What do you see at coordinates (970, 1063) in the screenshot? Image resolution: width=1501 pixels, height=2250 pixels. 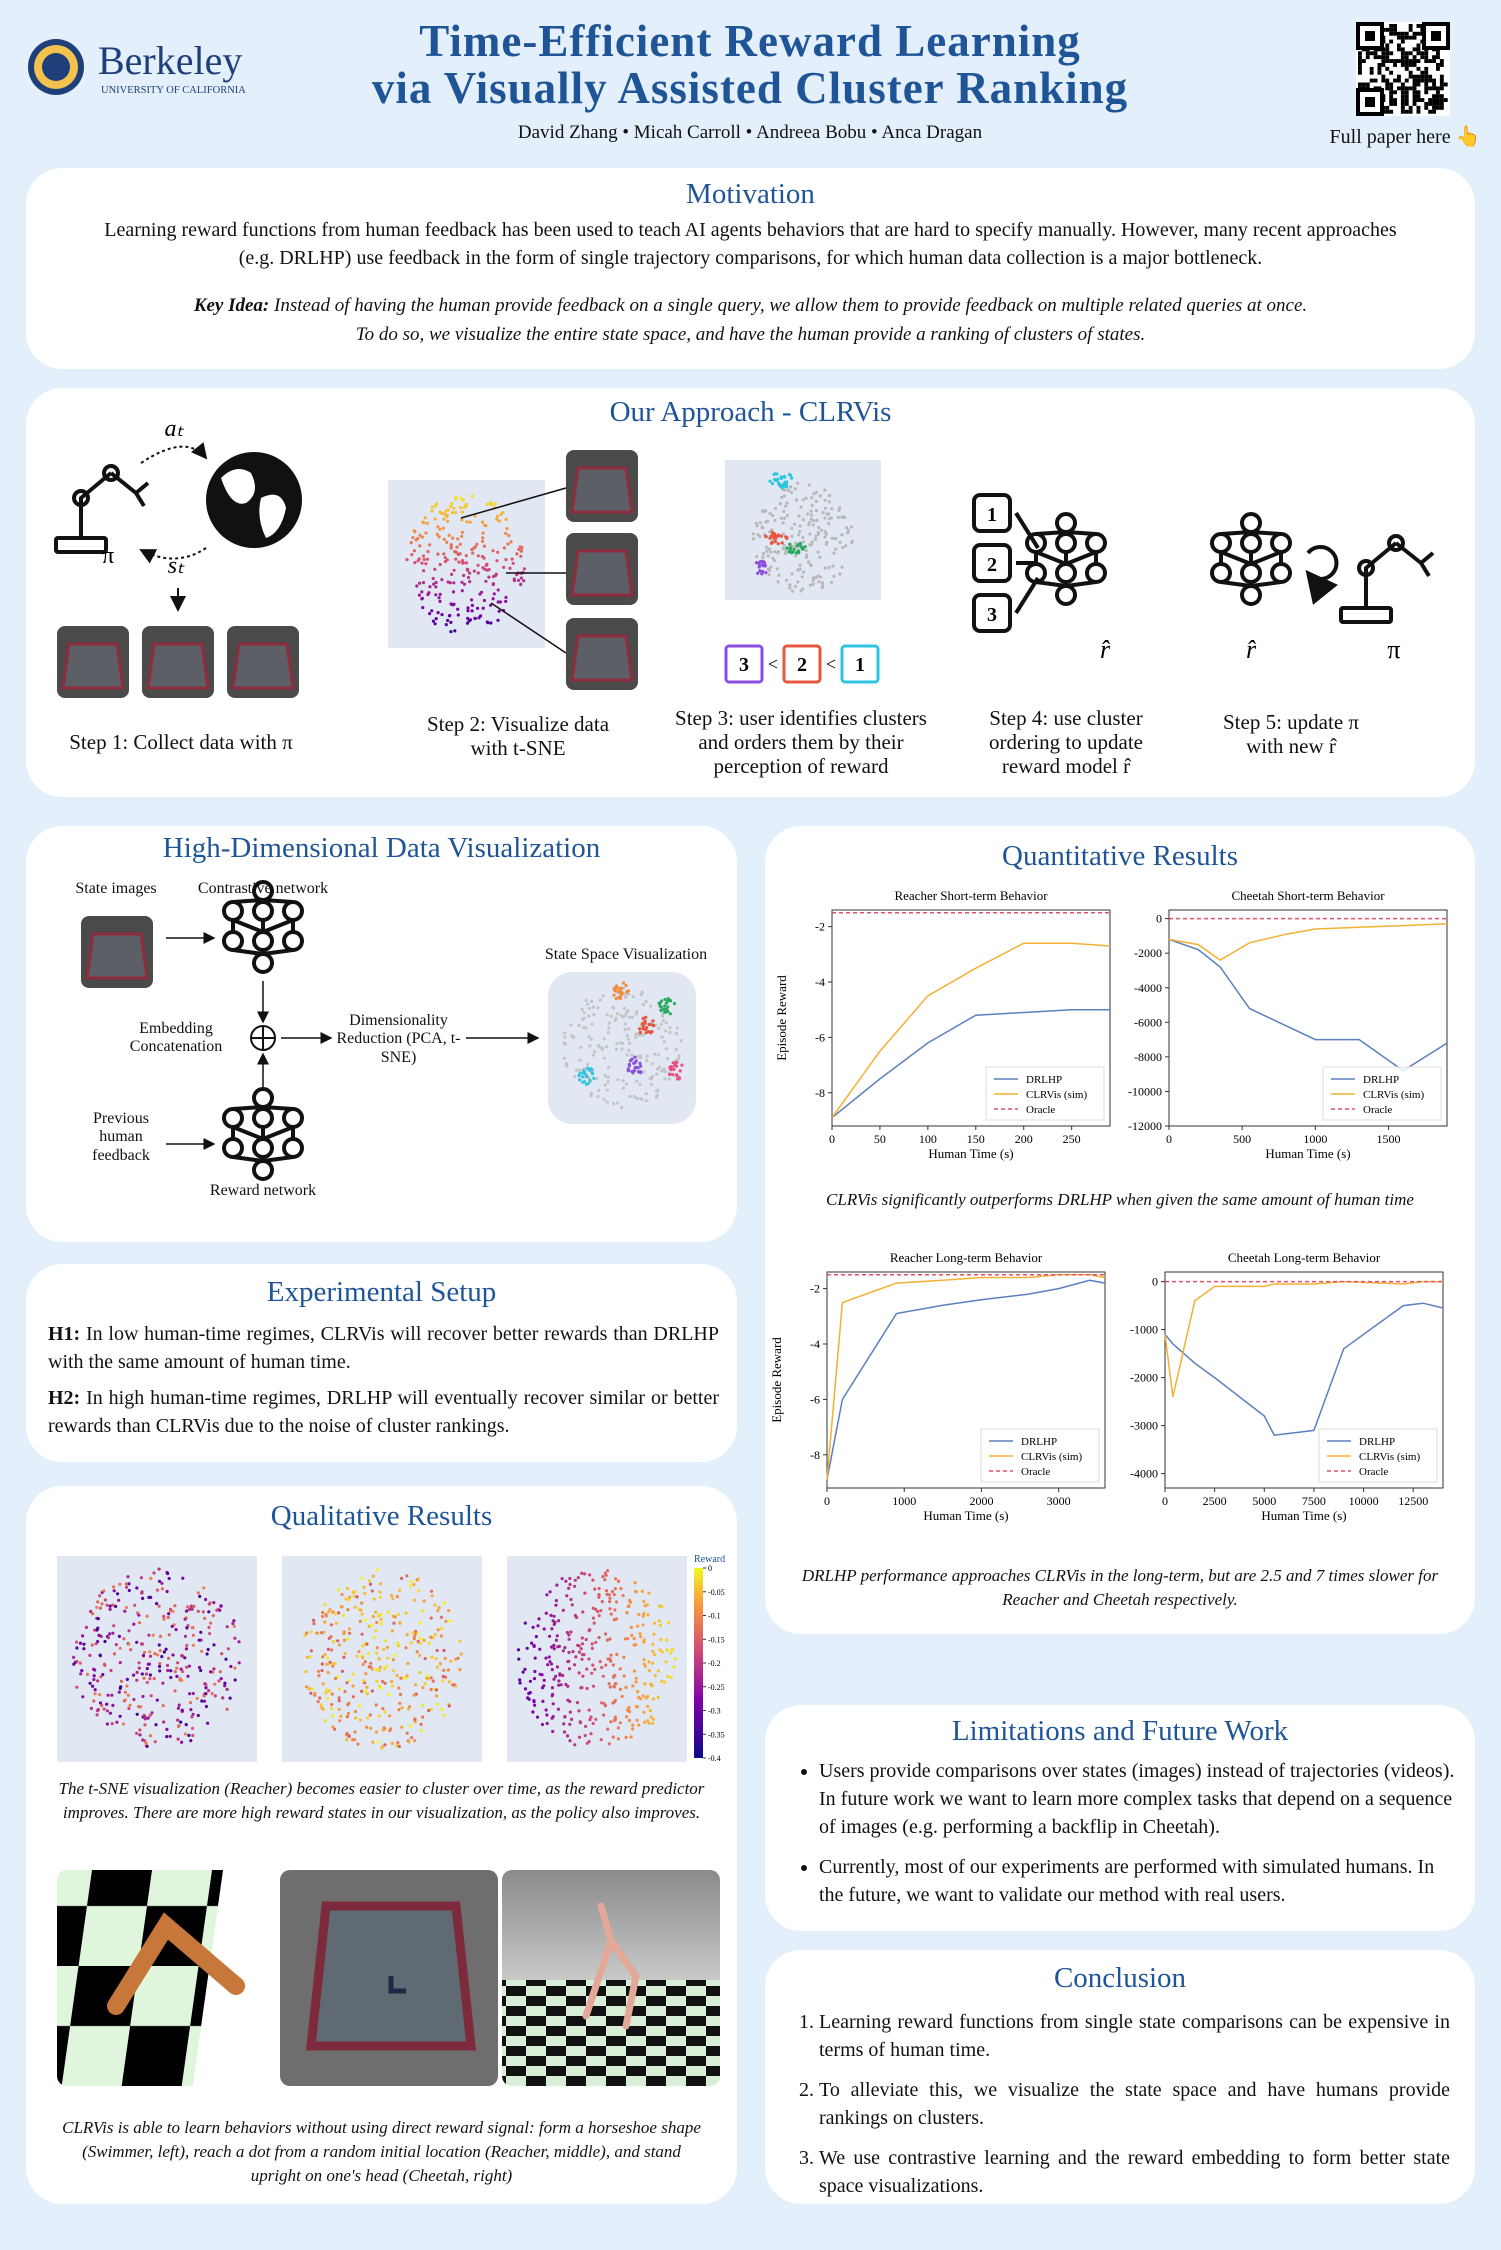 I see `series-line` at bounding box center [970, 1063].